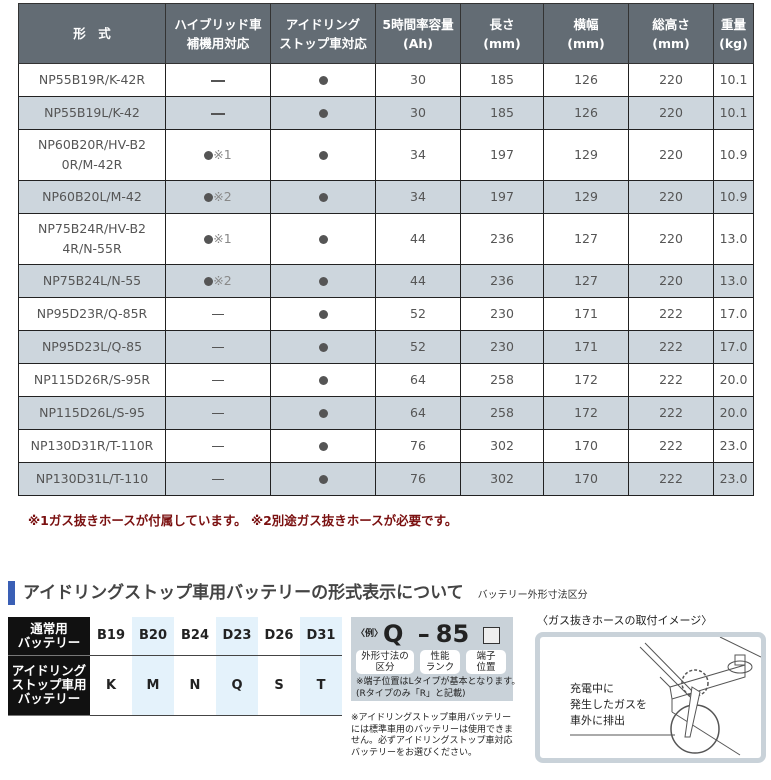  I want to click on code-cell: B24, so click(195, 636).